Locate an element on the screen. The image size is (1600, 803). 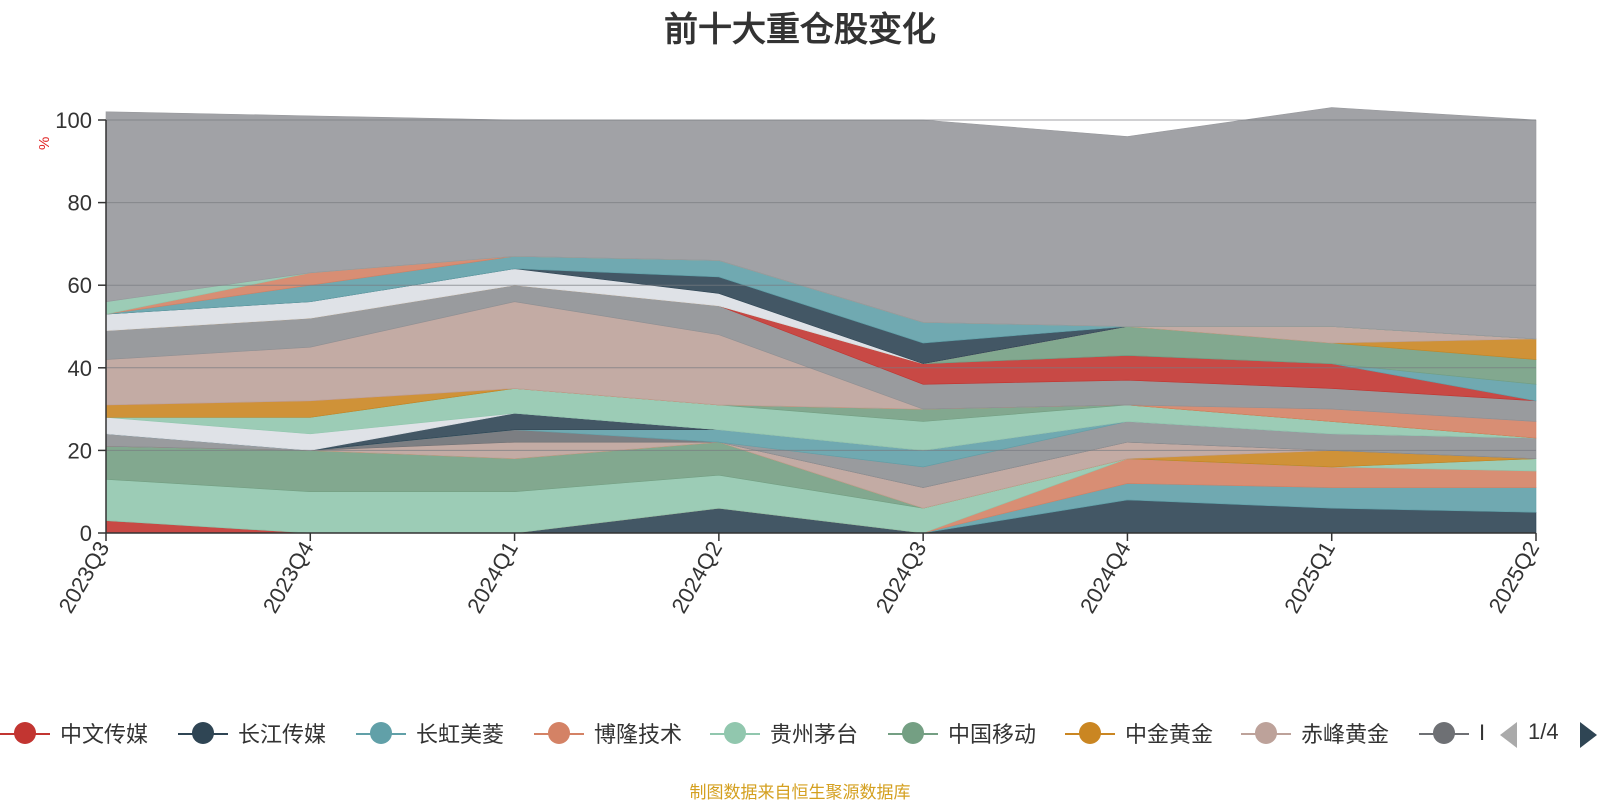
legend-item-8: 赤峰黄金 is located at coordinates (1315, 733).